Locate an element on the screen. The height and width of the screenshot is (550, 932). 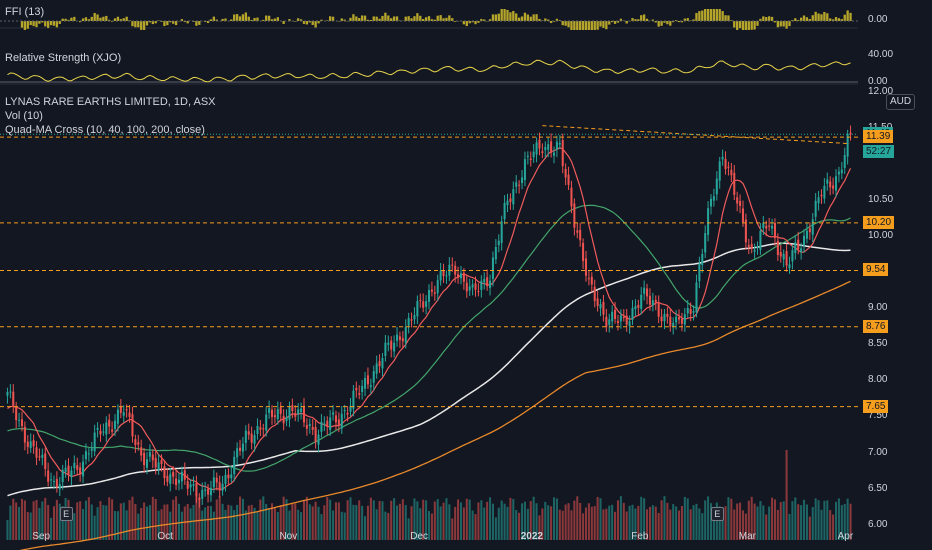
price-badge: 9.54 is located at coordinates (876, 270).